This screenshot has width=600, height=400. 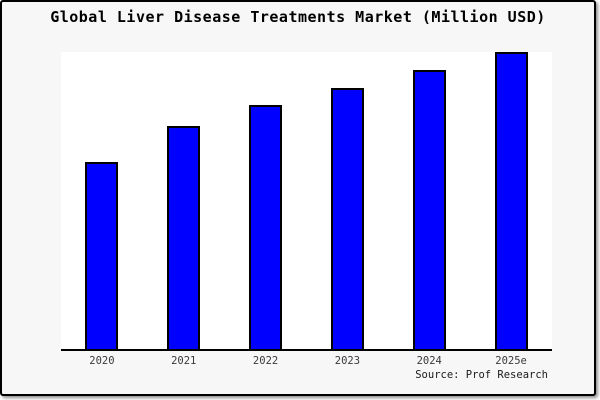 What do you see at coordinates (429, 209) in the screenshot?
I see `bar-2024` at bounding box center [429, 209].